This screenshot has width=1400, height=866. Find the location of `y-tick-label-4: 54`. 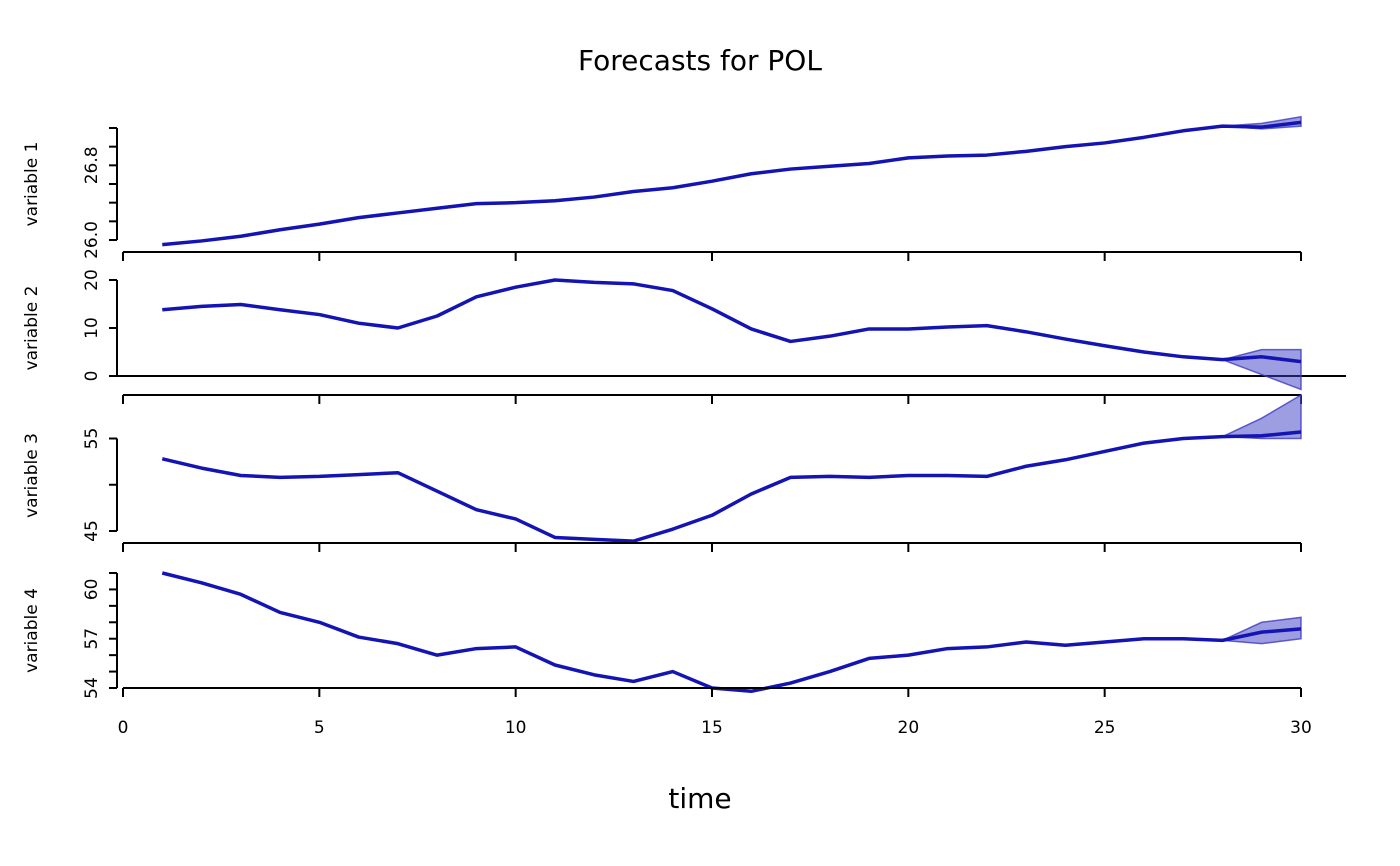

y-tick-label-4: 54 is located at coordinates (92, 688).